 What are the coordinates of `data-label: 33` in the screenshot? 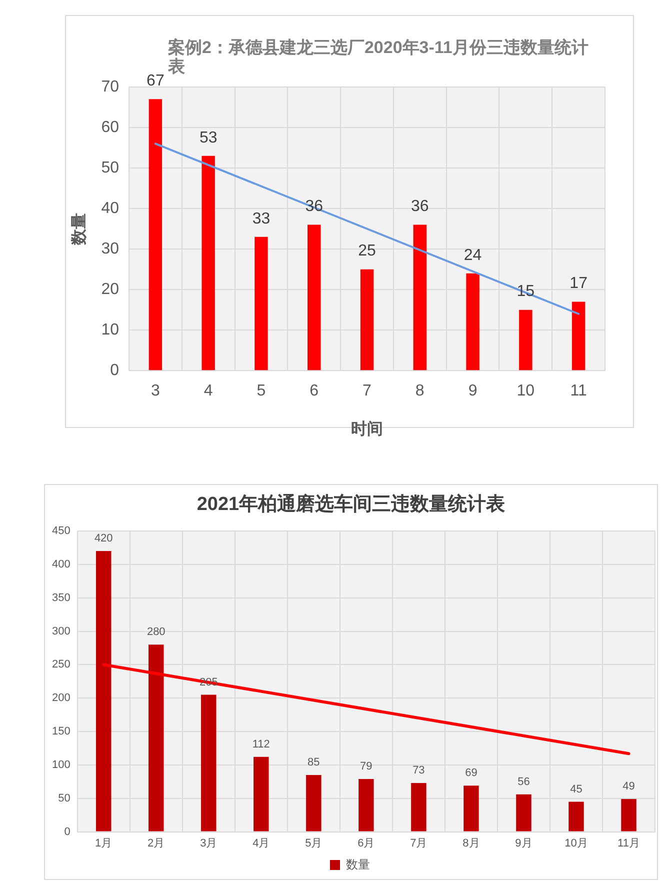 It's located at (261, 219).